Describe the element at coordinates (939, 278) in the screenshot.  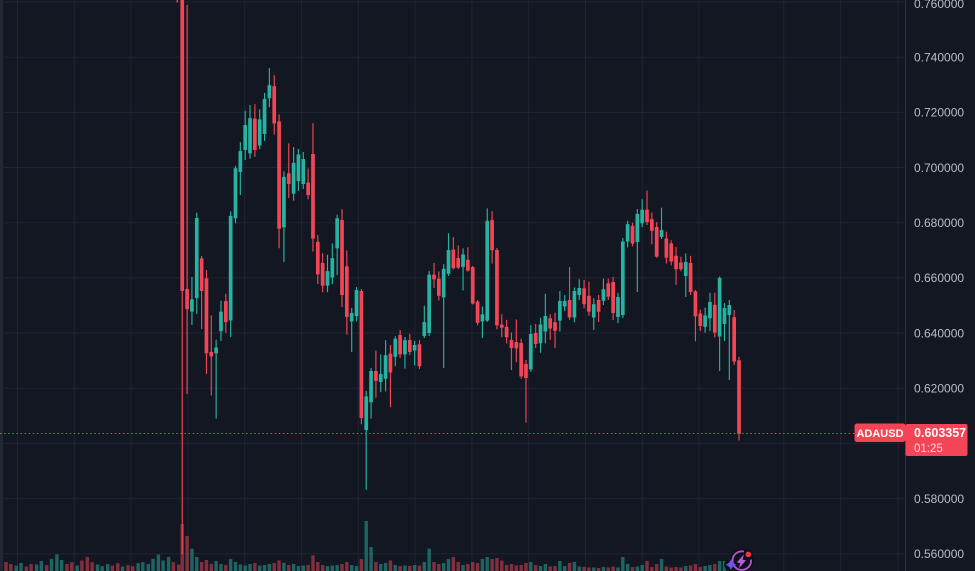
I see `svg-text: 0.660000` at that location.